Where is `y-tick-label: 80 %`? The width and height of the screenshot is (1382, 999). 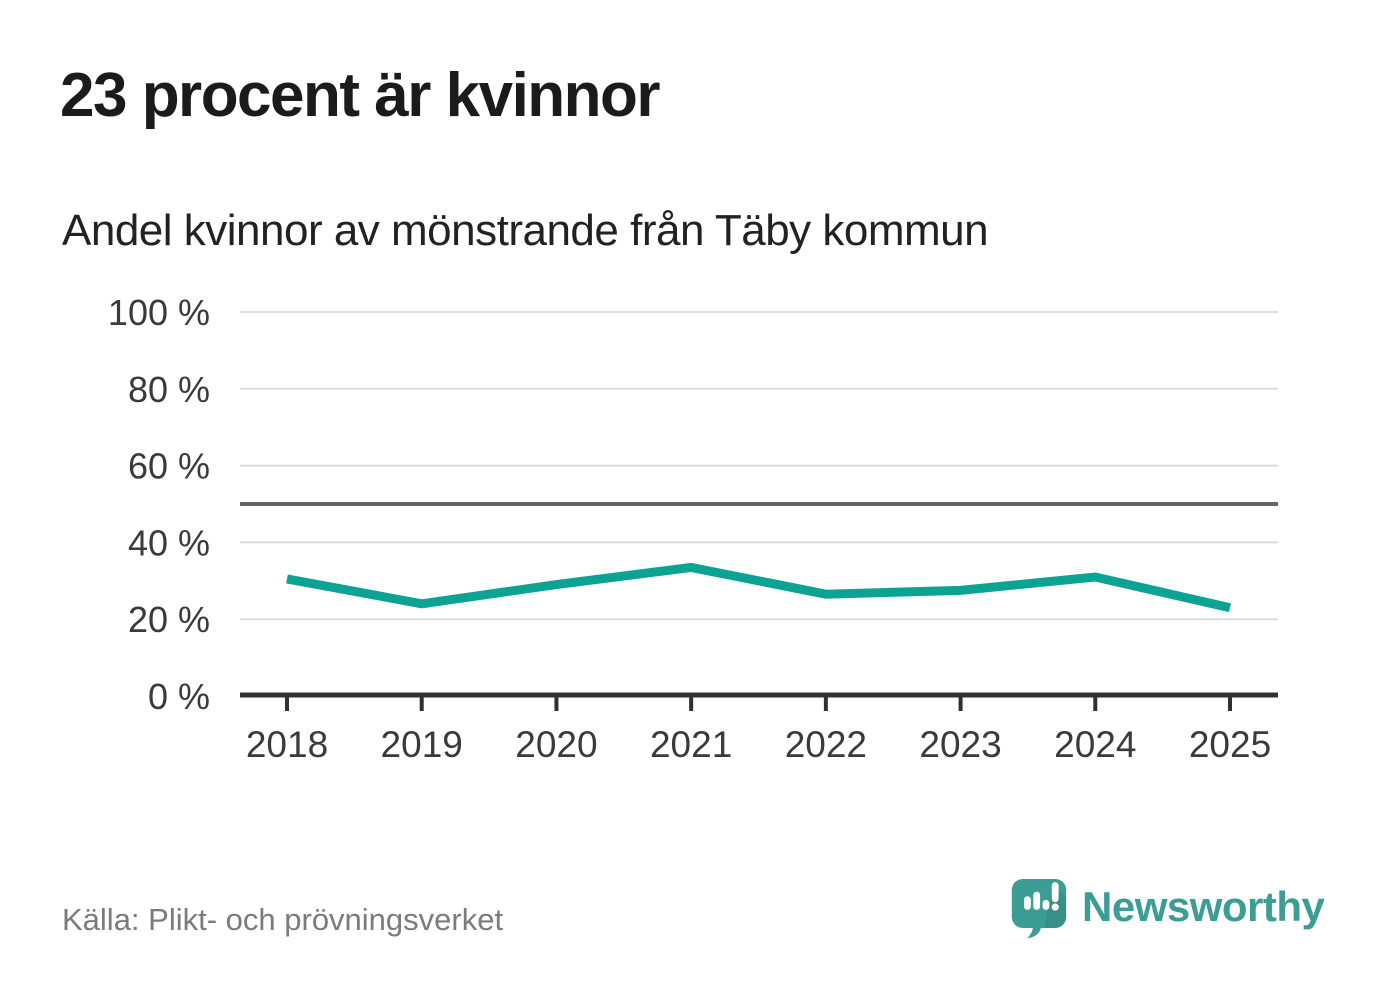
y-tick-label: 80 % is located at coordinates (169, 389).